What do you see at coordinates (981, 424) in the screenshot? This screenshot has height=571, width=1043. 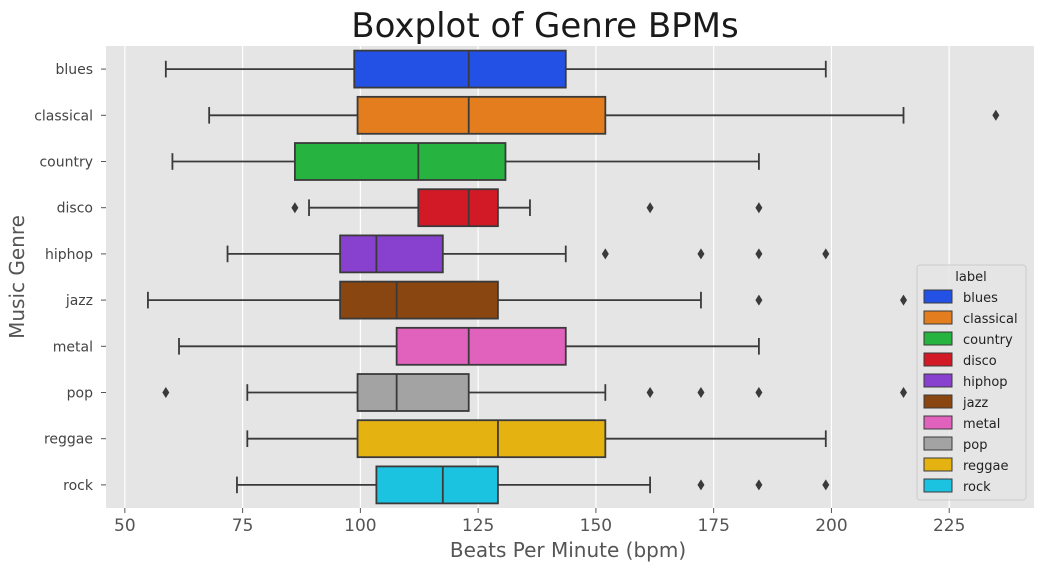 I see `legend-label-metal: metal` at bounding box center [981, 424].